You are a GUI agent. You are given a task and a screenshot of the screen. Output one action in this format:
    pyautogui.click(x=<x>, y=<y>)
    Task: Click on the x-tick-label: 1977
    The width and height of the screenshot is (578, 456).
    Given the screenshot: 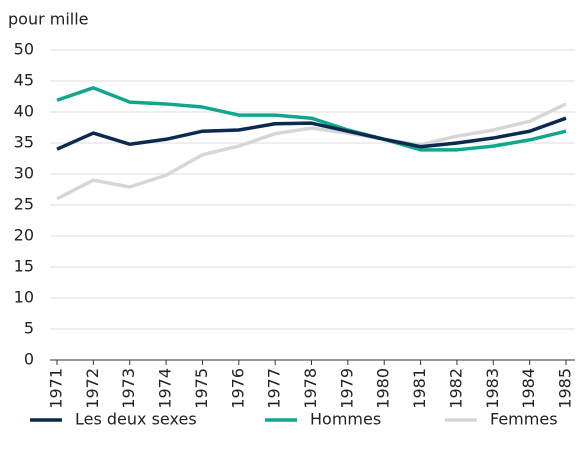 What is the action you would take?
    pyautogui.click(x=274, y=388)
    